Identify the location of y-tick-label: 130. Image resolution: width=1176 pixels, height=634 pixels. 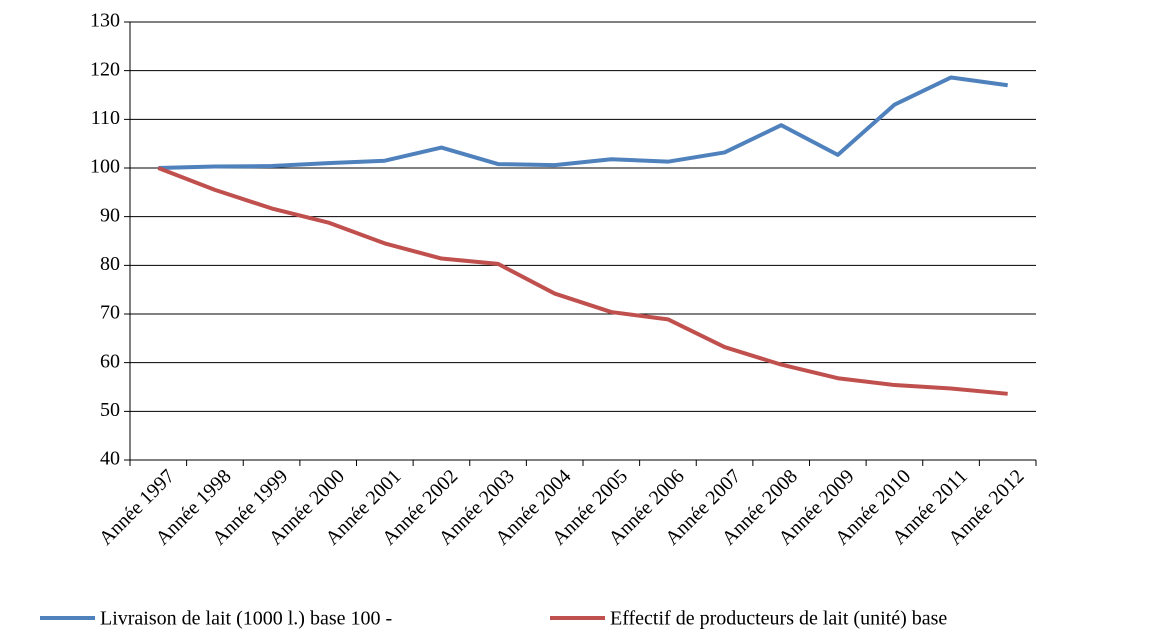
(105, 21).